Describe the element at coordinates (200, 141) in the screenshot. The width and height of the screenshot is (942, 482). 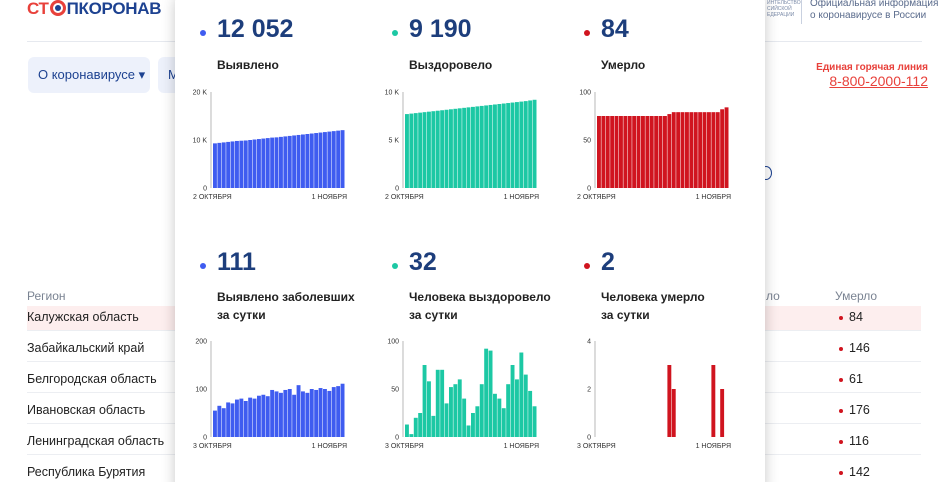
I see `y-tick-label: 10 K` at that location.